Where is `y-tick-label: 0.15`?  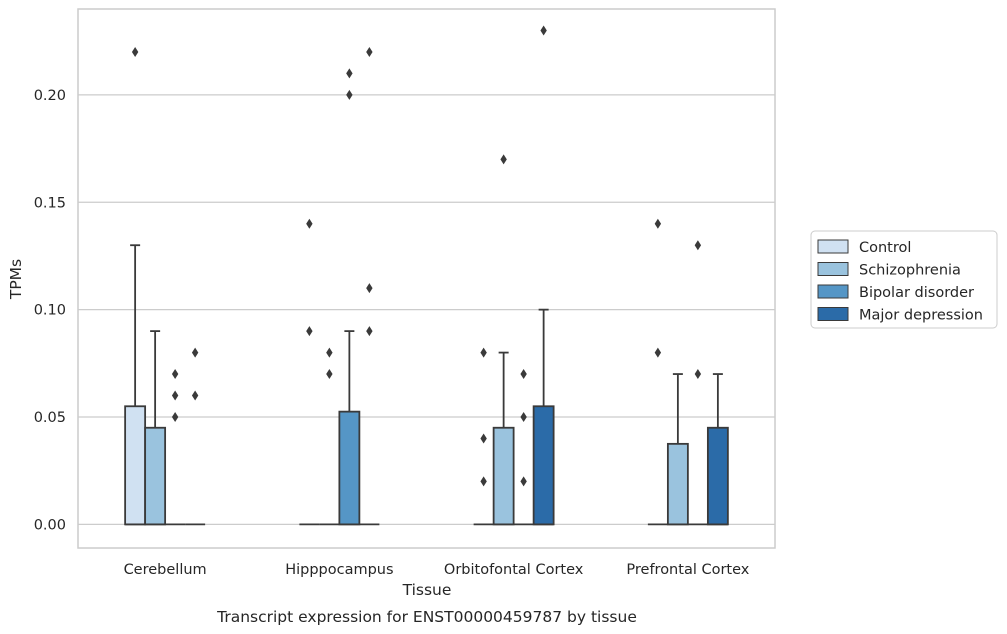
y-tick-label: 0.15 is located at coordinates (50, 203).